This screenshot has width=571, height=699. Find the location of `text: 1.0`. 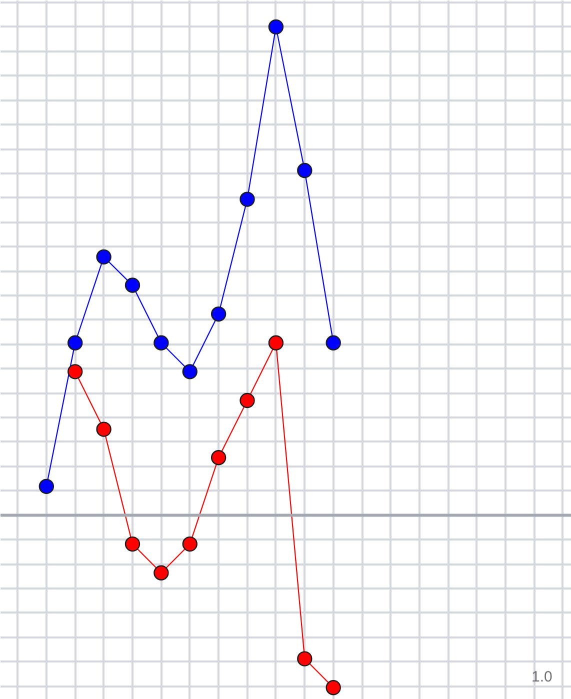

text: 1.0 is located at coordinates (542, 677).